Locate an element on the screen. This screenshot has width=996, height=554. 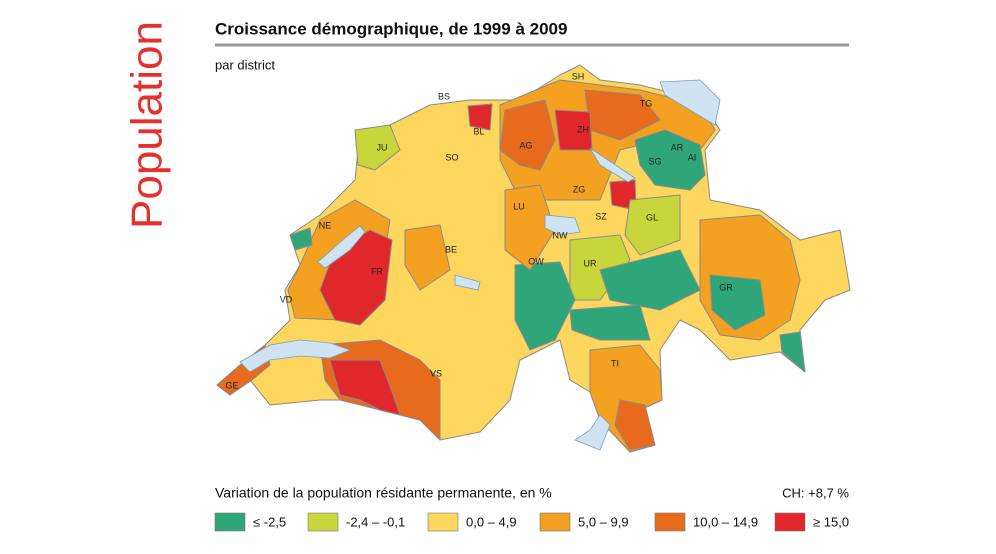
canton-label: UR is located at coordinates (590, 263).